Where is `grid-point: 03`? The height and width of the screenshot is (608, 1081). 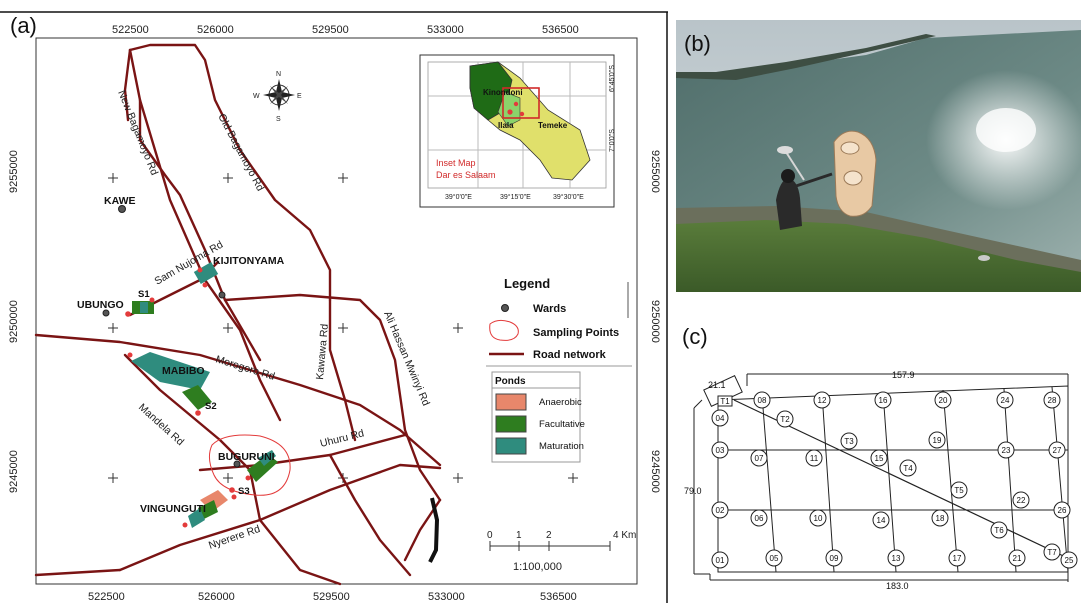 grid-point: 03 is located at coordinates (720, 450).